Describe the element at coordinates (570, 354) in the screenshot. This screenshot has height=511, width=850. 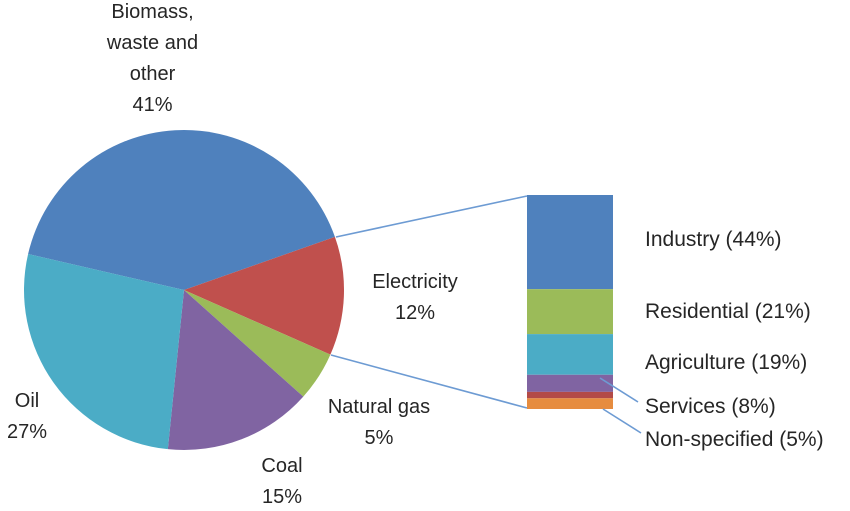
I see `bar-segment-agriculture` at that location.